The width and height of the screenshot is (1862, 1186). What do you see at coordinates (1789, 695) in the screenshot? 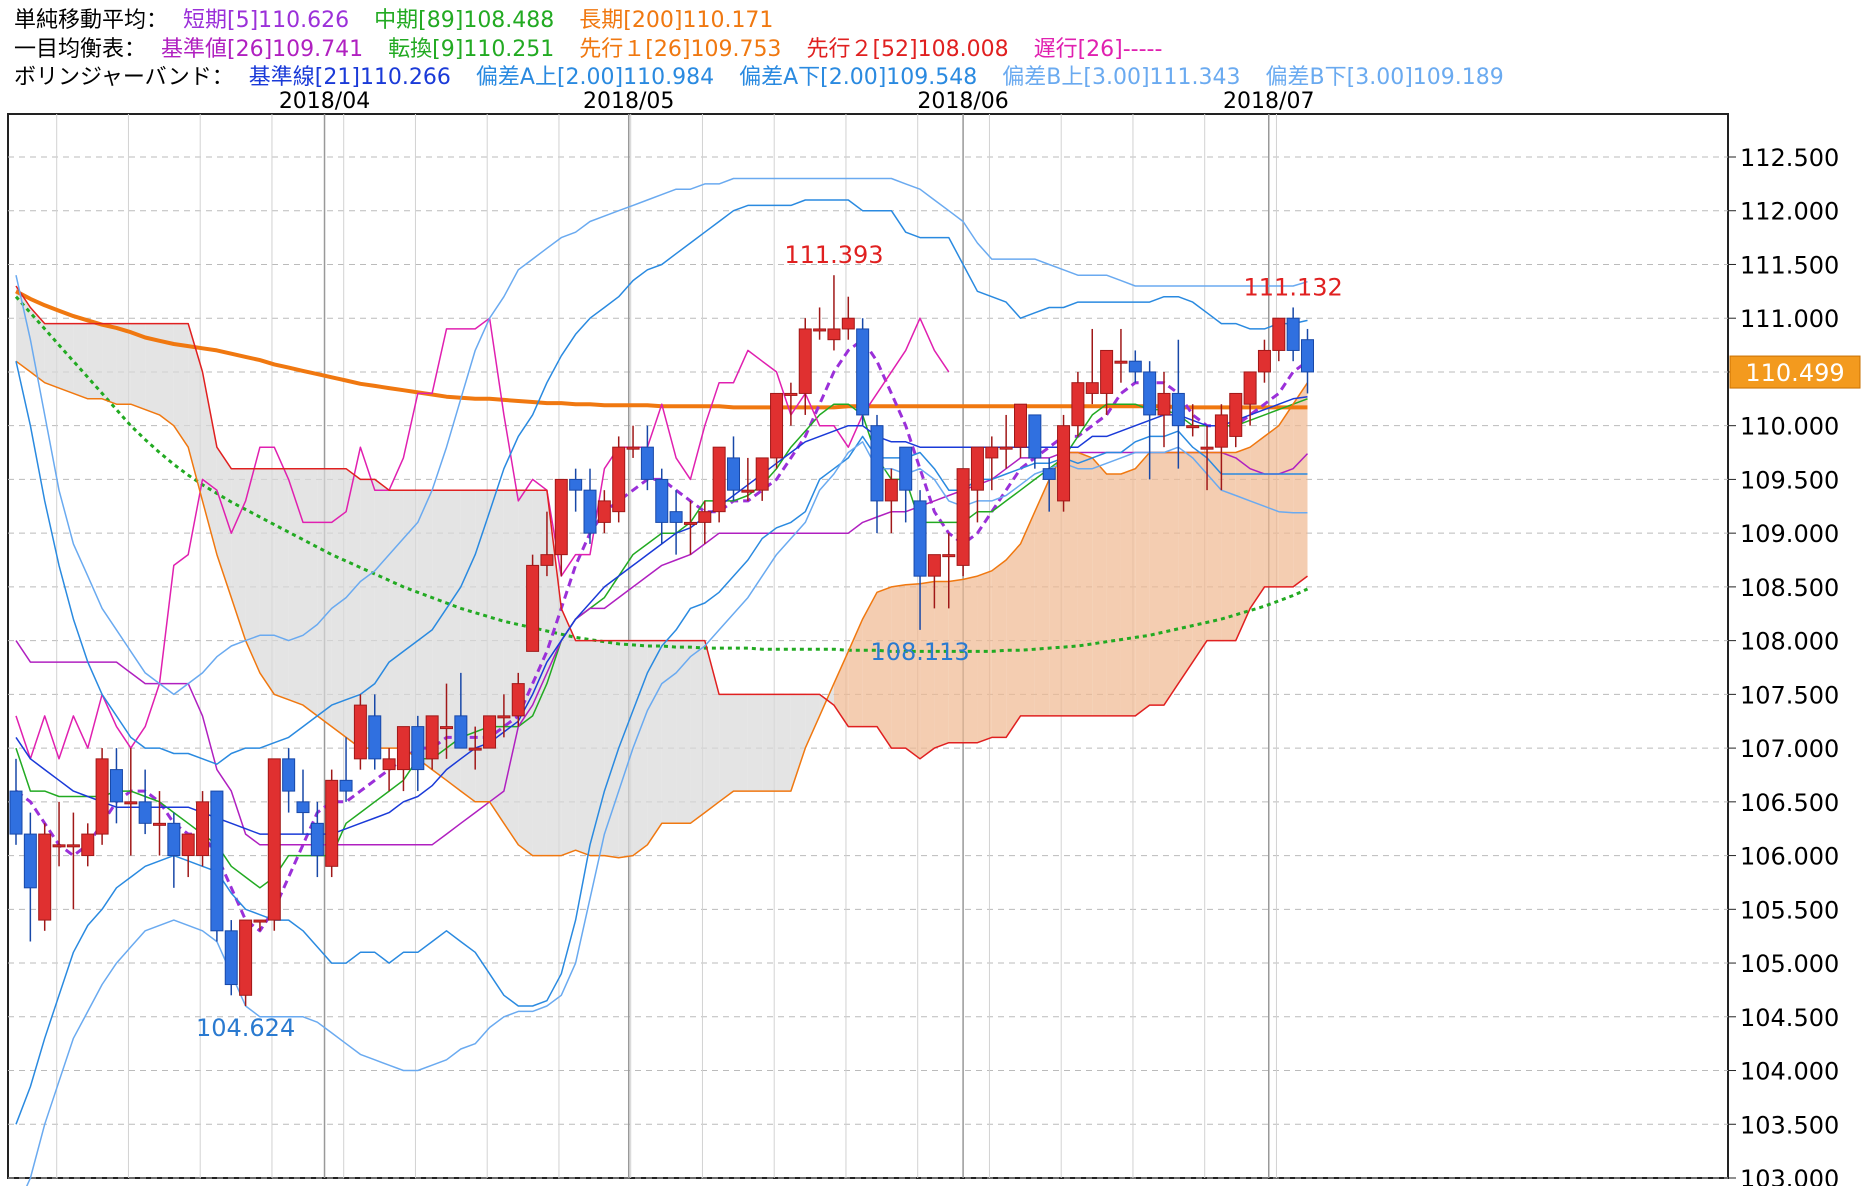
I see `y-tick-label: 107.500` at bounding box center [1789, 695].